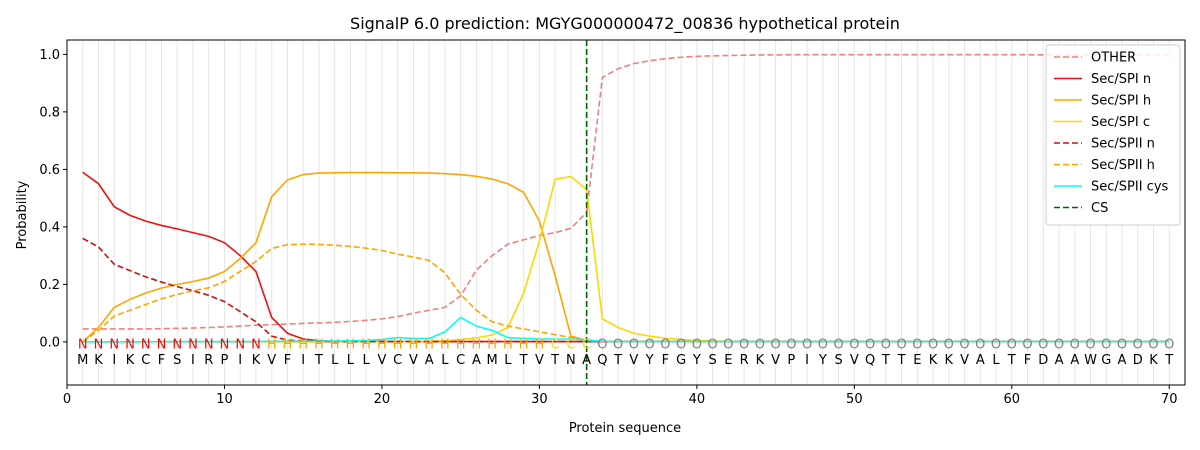  Describe the element at coordinates (625, 428) in the screenshot. I see `x-axis-label: Protein sequence` at that location.